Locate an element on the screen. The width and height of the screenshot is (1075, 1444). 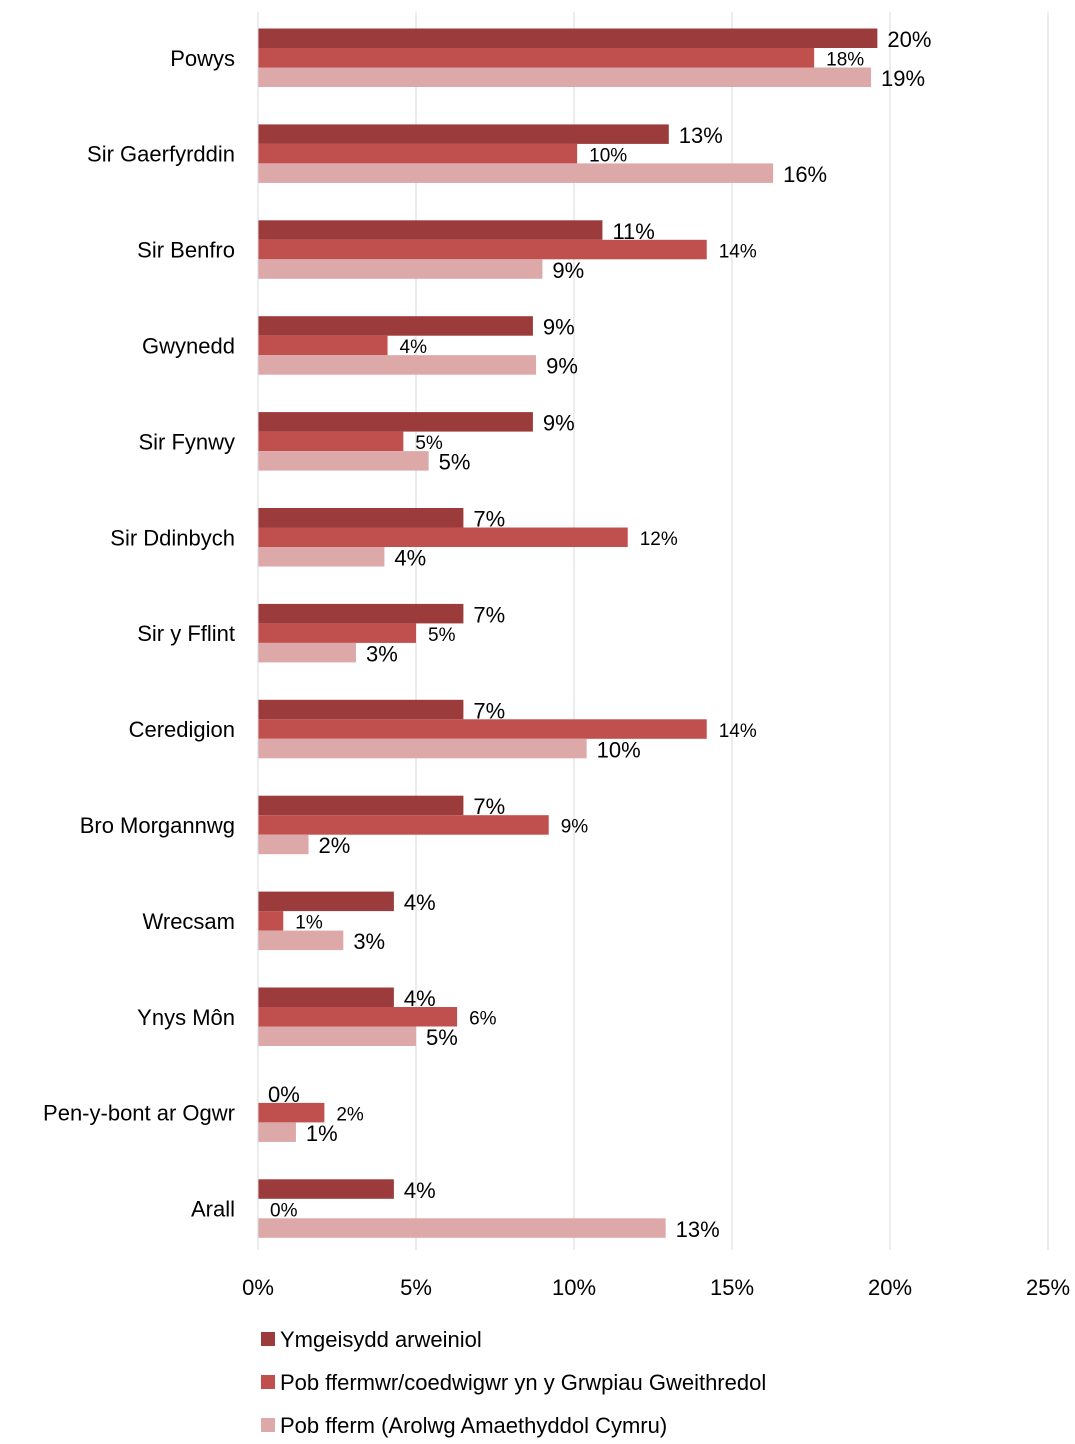
category-label: Sir Gaerfyrddin is located at coordinates (161, 154).